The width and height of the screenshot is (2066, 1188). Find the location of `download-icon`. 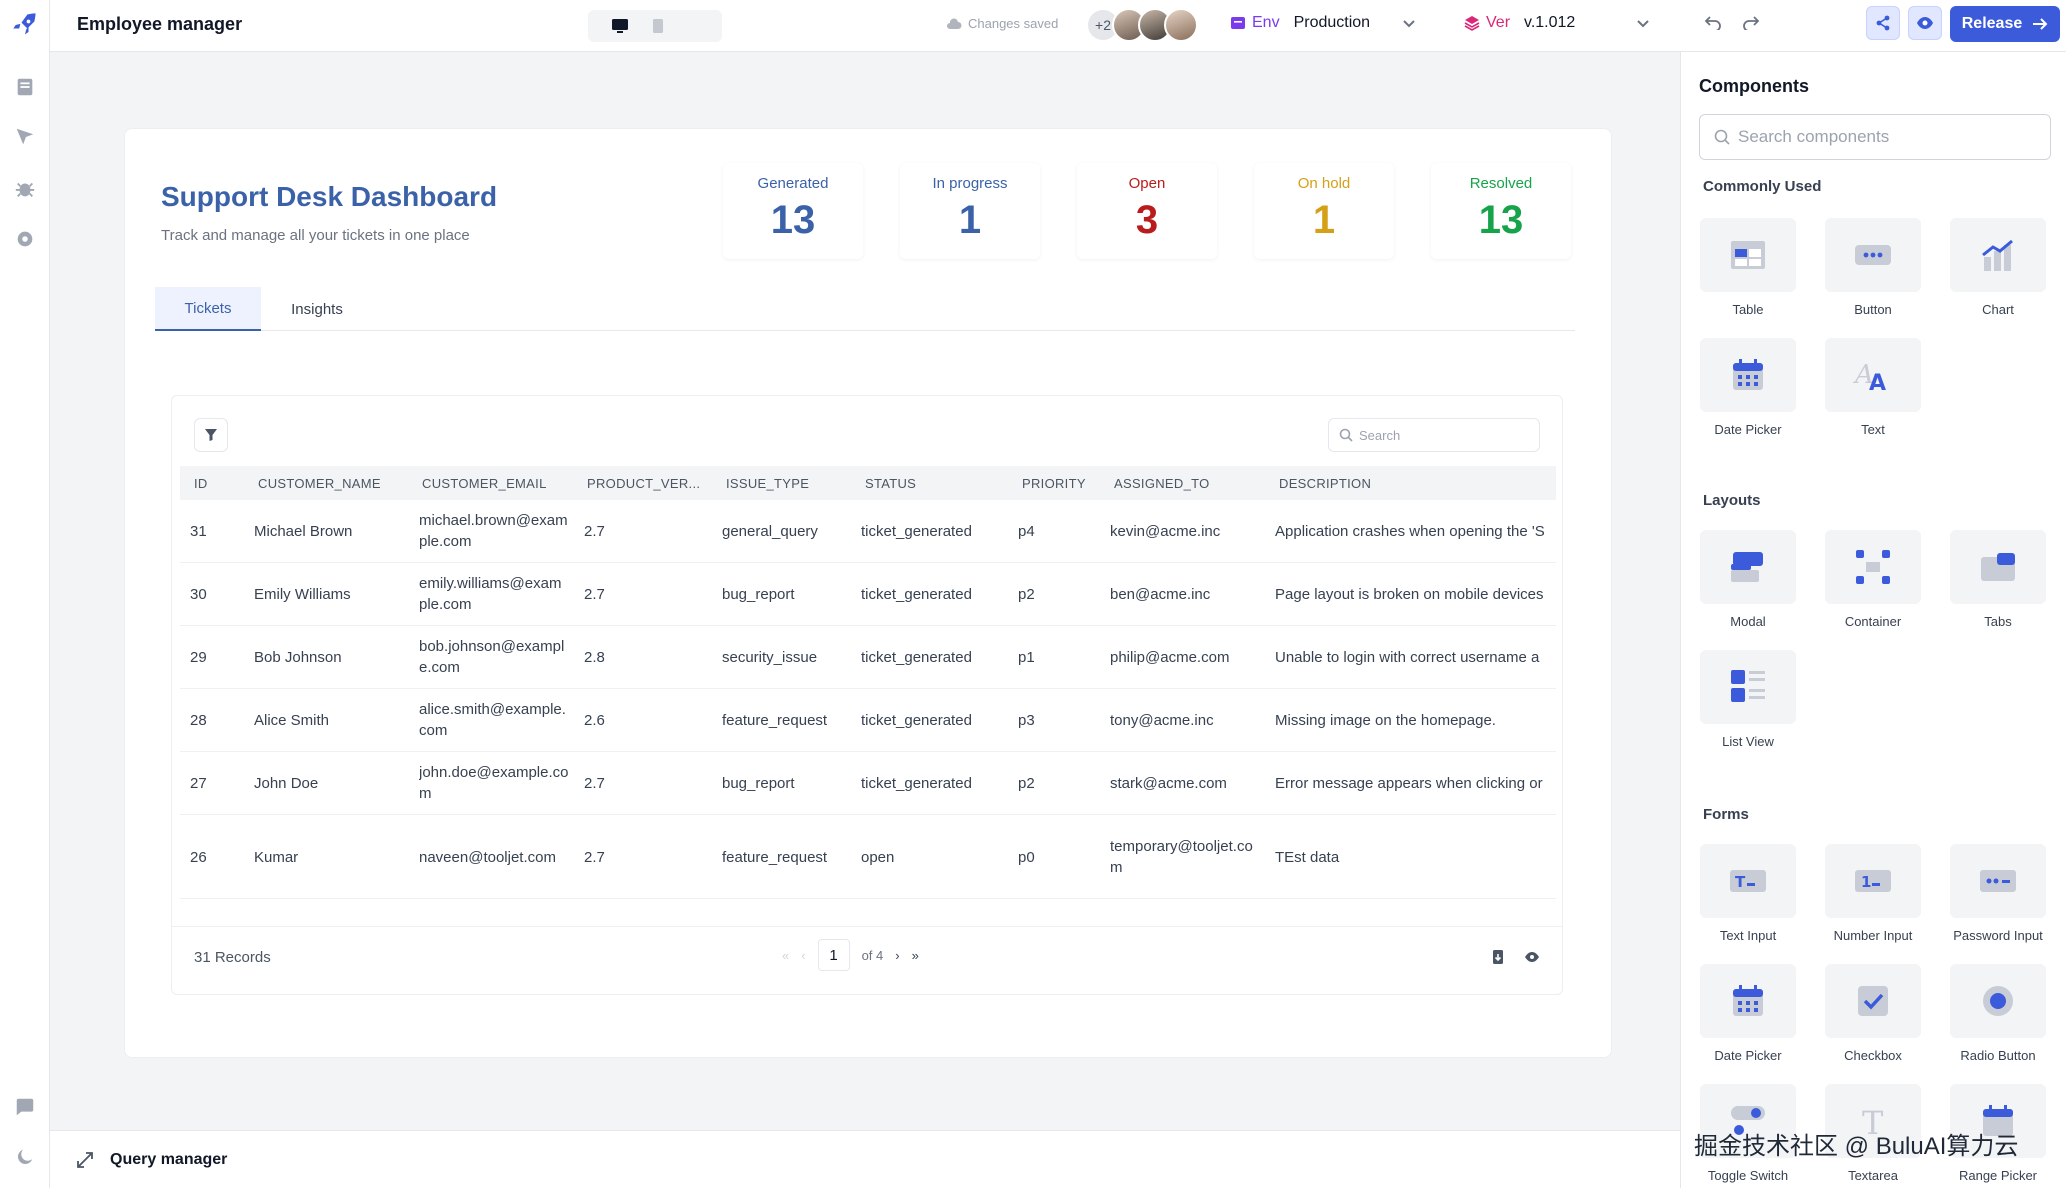

download-icon is located at coordinates (1498, 959).